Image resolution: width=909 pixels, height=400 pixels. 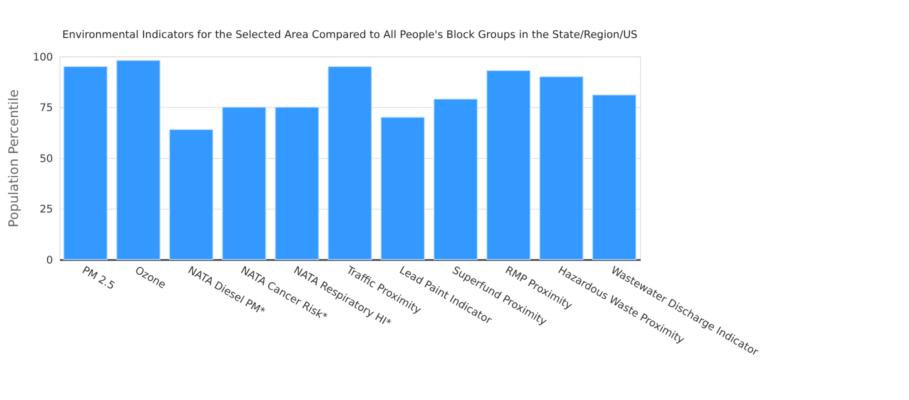 What do you see at coordinates (98, 278) in the screenshot?
I see `x-tick-label: PM 2.5` at bounding box center [98, 278].